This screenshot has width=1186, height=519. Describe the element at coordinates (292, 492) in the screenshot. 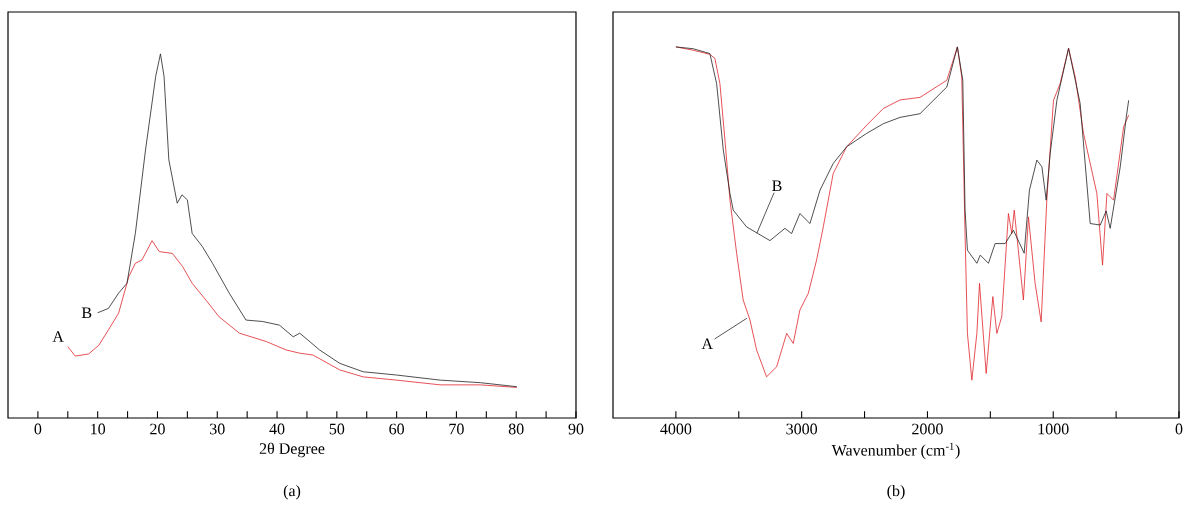

I see `text: (a)` at that location.